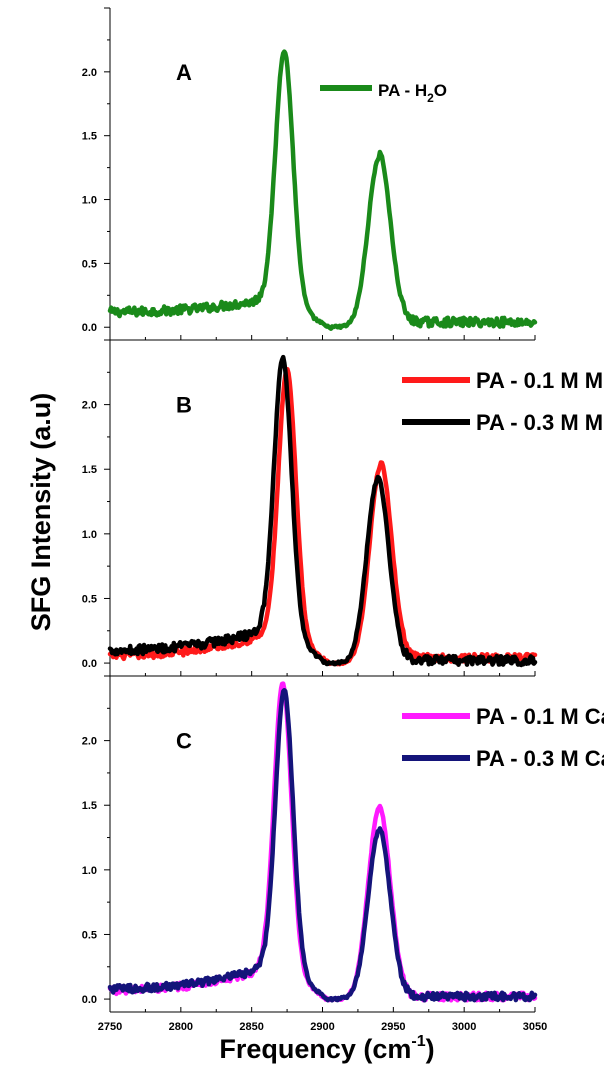 The height and width of the screenshot is (1087, 604). I want to click on legend-label-main: PA - 0.1 M Mg, so click(540, 380).